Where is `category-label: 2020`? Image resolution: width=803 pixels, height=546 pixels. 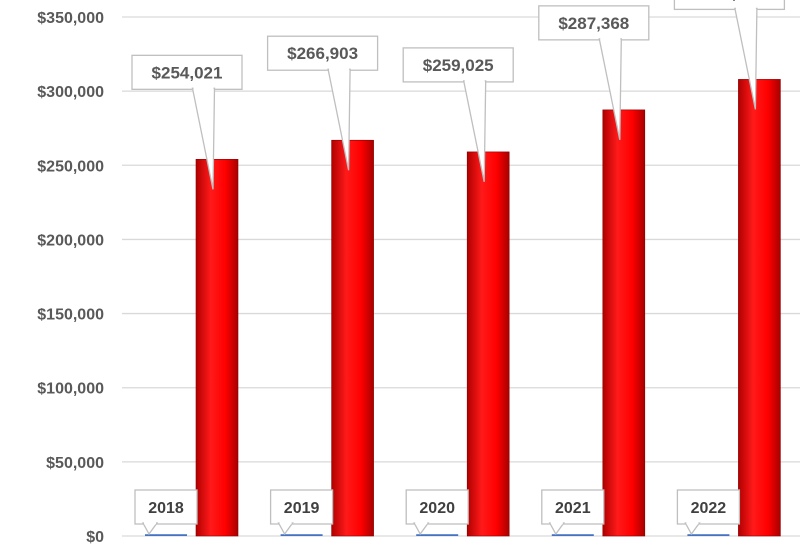
category-label: 2020 is located at coordinates (437, 512).